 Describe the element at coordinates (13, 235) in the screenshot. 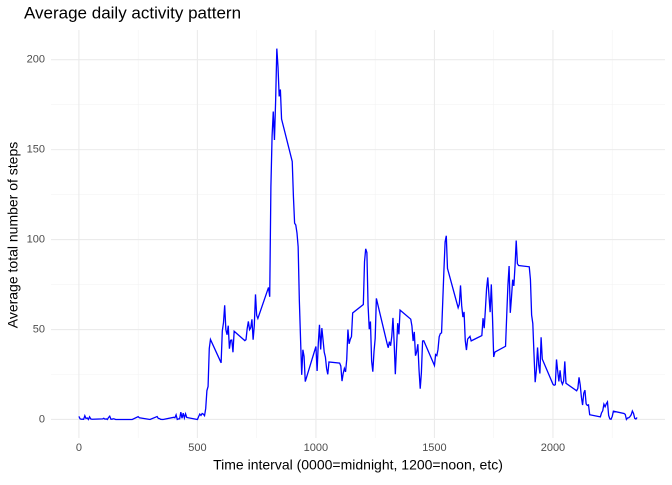

I see `y-axis-title: Average total number of steps` at that location.